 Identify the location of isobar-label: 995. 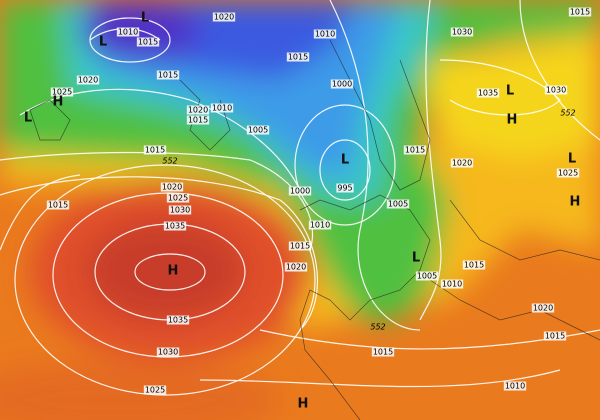
(344, 188).